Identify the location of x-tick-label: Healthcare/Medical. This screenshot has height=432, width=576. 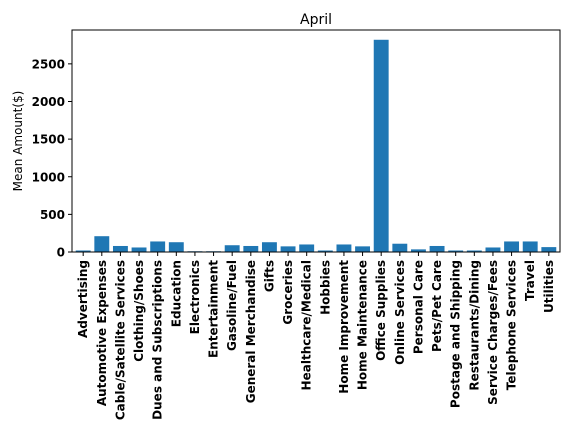
(307, 325).